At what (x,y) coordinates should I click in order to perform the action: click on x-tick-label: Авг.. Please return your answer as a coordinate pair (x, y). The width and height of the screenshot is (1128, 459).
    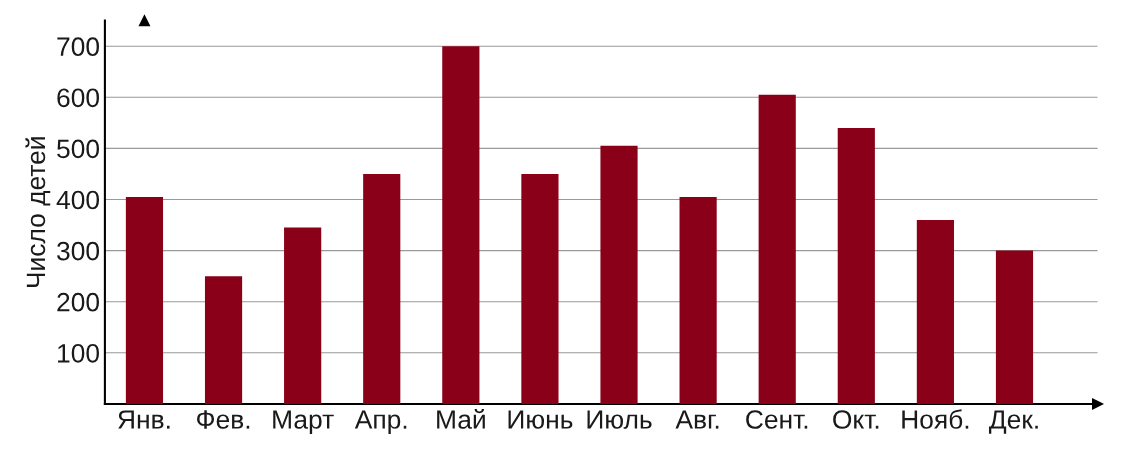
    Looking at the image, I should click on (697, 419).